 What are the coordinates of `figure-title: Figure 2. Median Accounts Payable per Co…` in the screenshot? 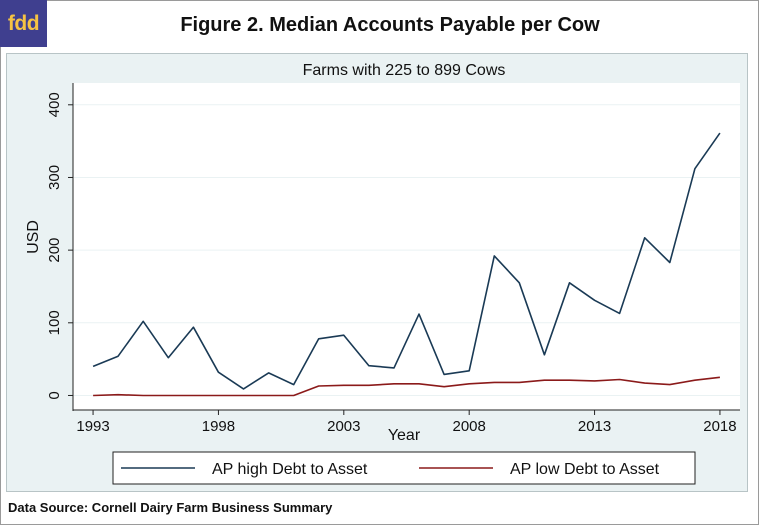 It's located at (390, 25).